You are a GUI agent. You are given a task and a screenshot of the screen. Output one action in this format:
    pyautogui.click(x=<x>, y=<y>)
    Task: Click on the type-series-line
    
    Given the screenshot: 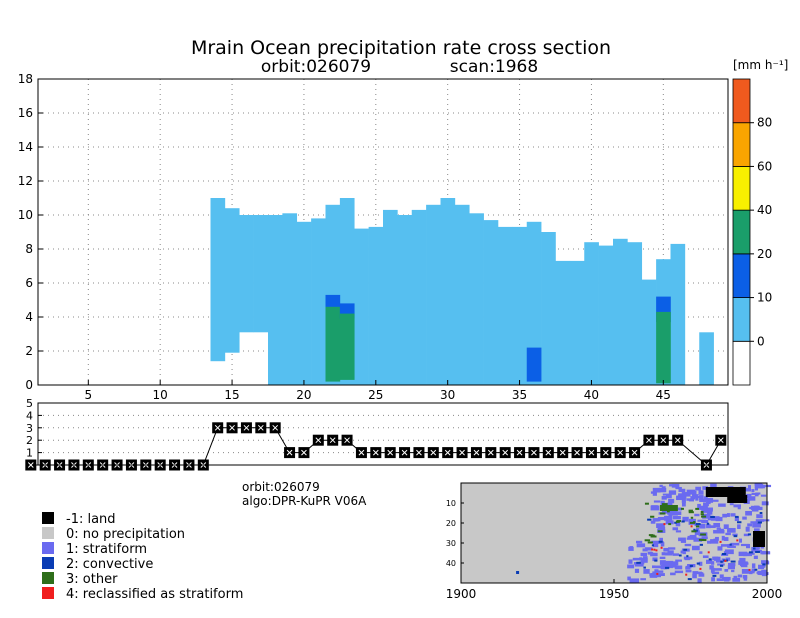 What is the action you would take?
    pyautogui.click(x=376, y=446)
    